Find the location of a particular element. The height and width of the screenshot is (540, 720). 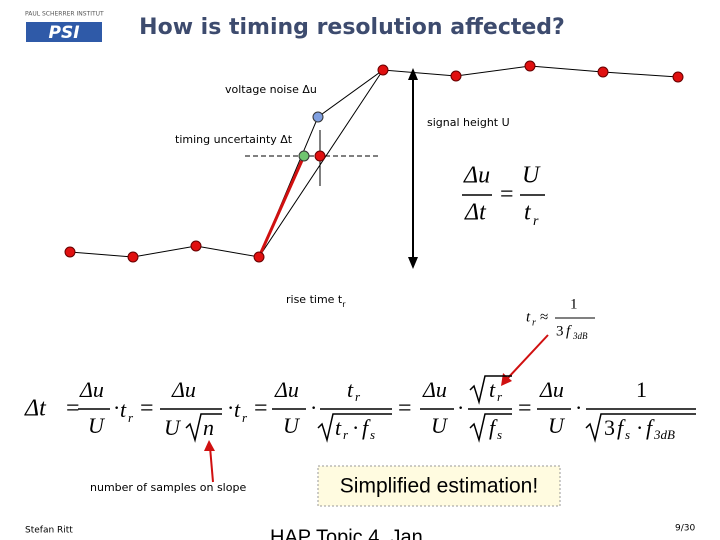

slope-highlight is located at coordinates (281, 206).